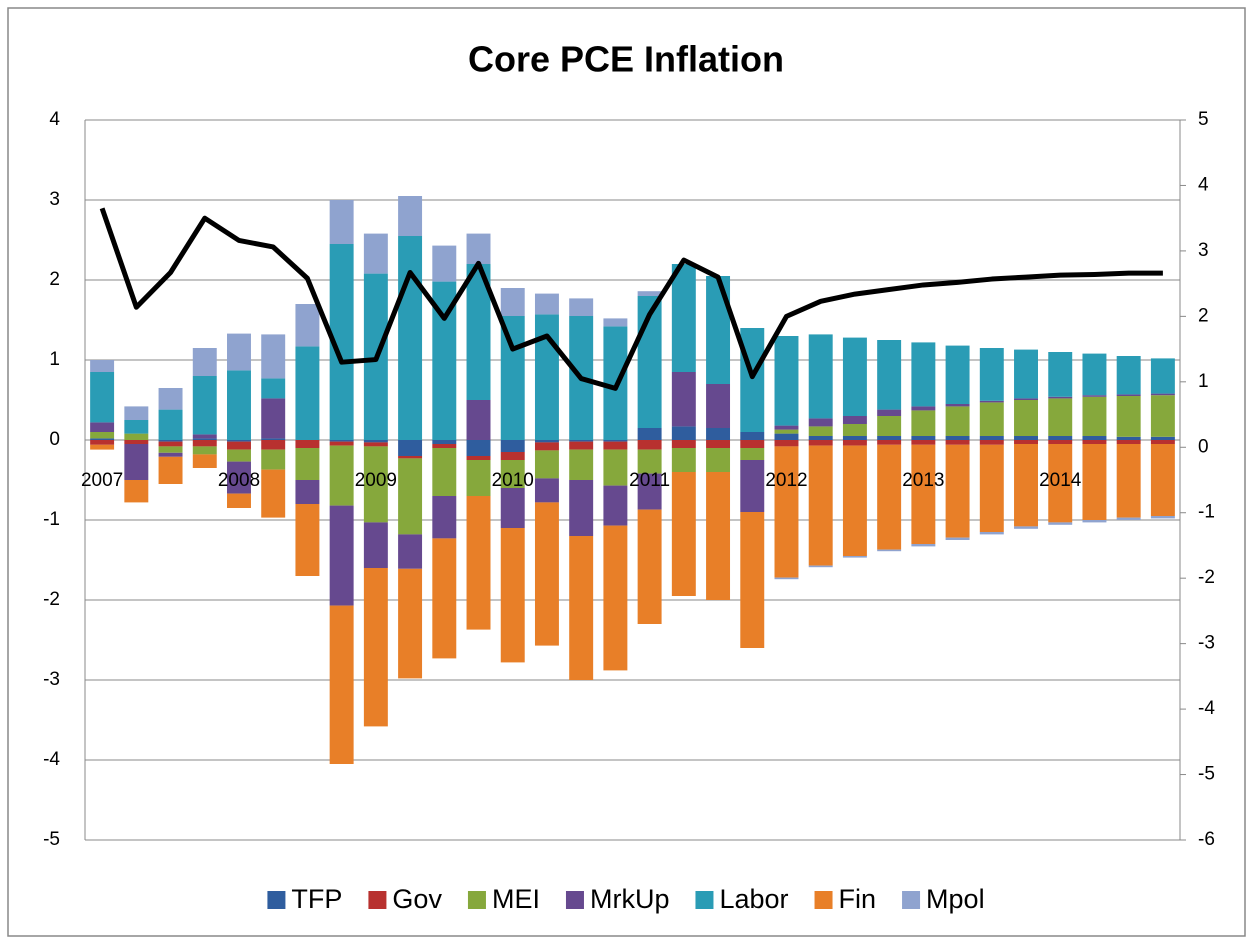  What do you see at coordinates (1203, 381) in the screenshot?
I see `y2-tick-label: 1` at bounding box center [1203, 381].